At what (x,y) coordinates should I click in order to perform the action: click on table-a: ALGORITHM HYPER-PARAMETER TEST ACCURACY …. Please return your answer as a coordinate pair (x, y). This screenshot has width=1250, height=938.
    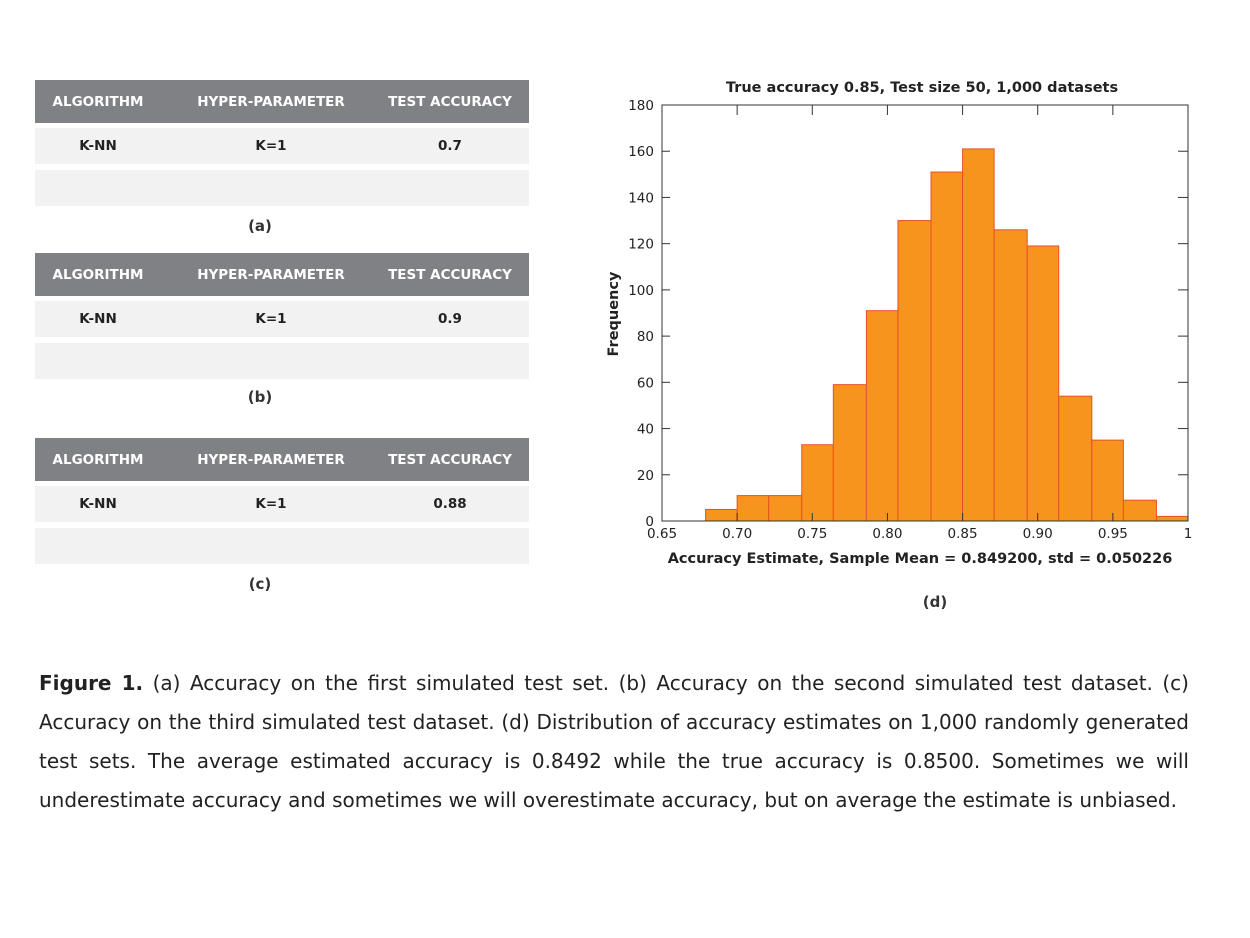
    Looking at the image, I should click on (282, 143).